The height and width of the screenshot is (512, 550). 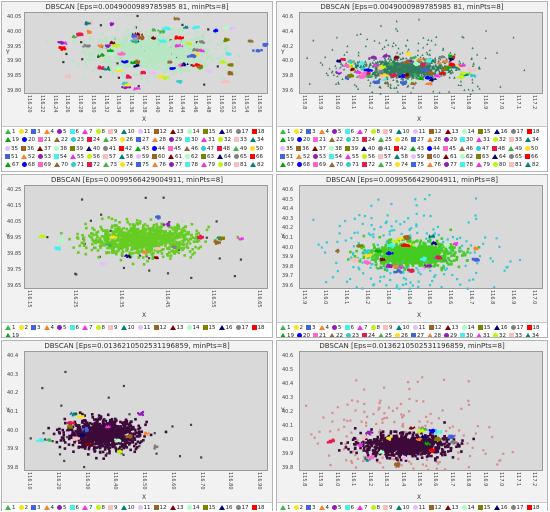 What do you see at coordinates (54, 104) in the screenshot?
I see `x-tick-label: 116.24` at bounding box center [54, 104].